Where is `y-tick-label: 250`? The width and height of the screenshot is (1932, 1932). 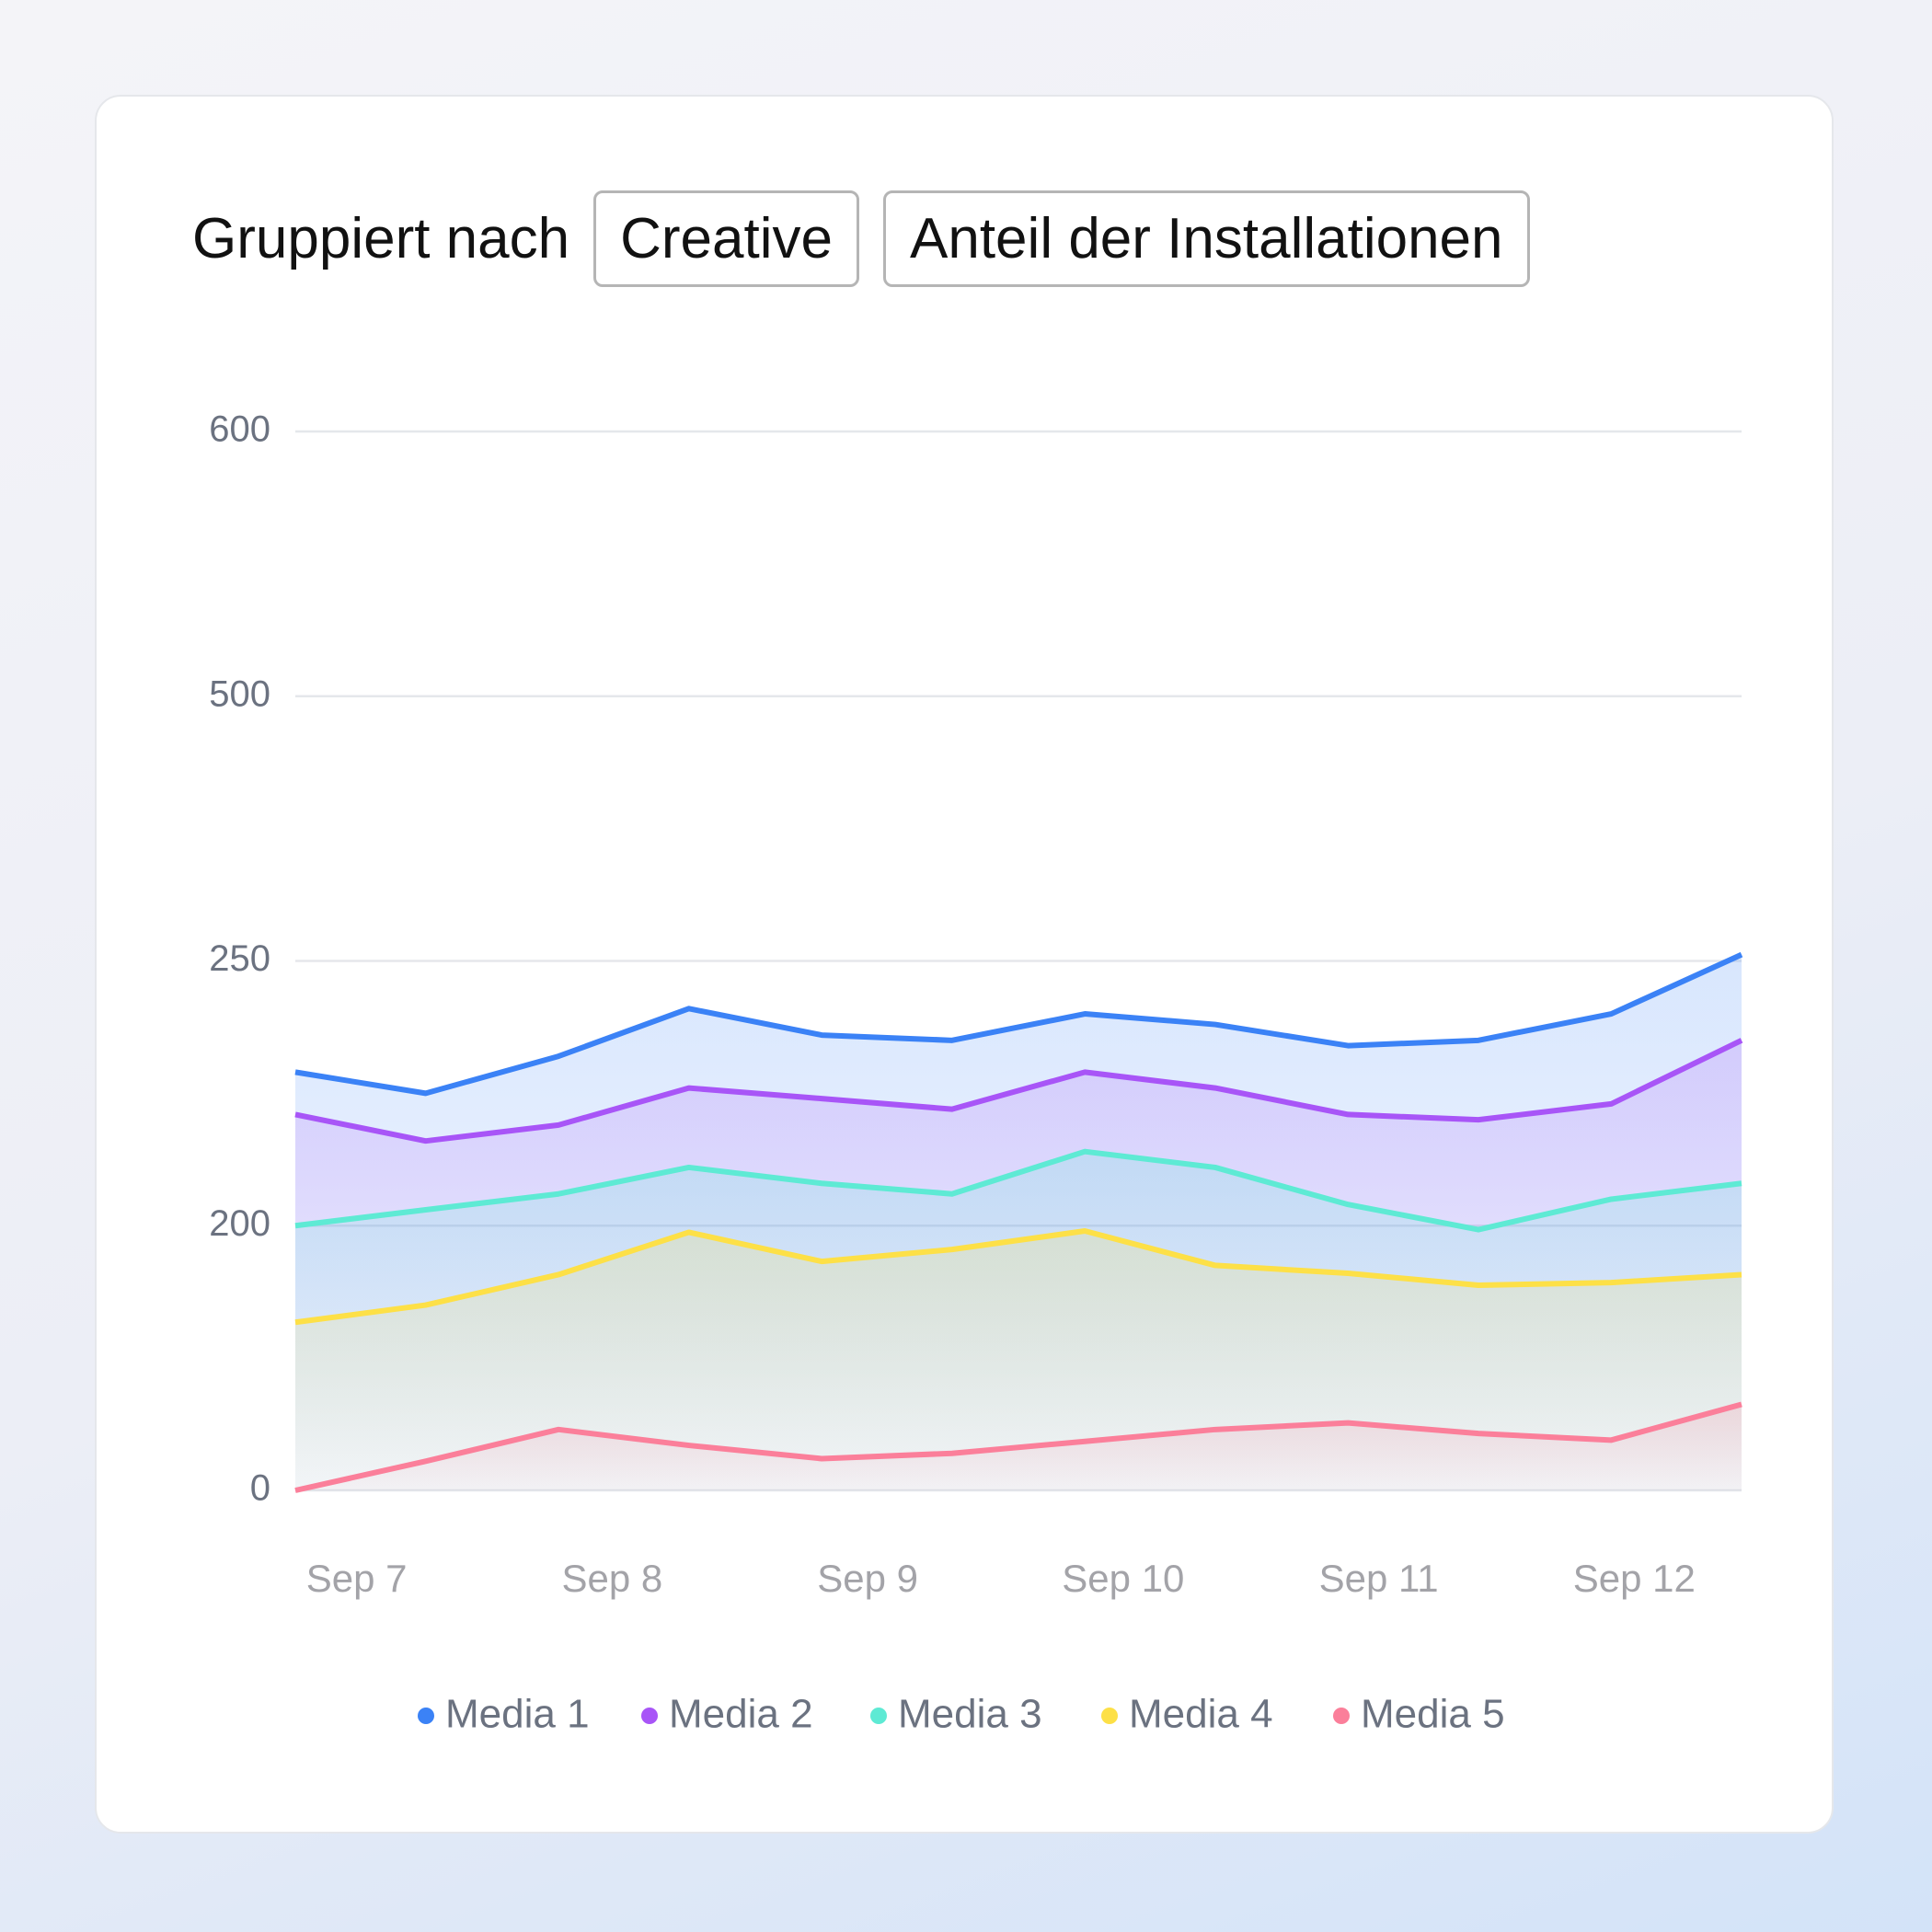 y-tick-label: 250 is located at coordinates (240, 958).